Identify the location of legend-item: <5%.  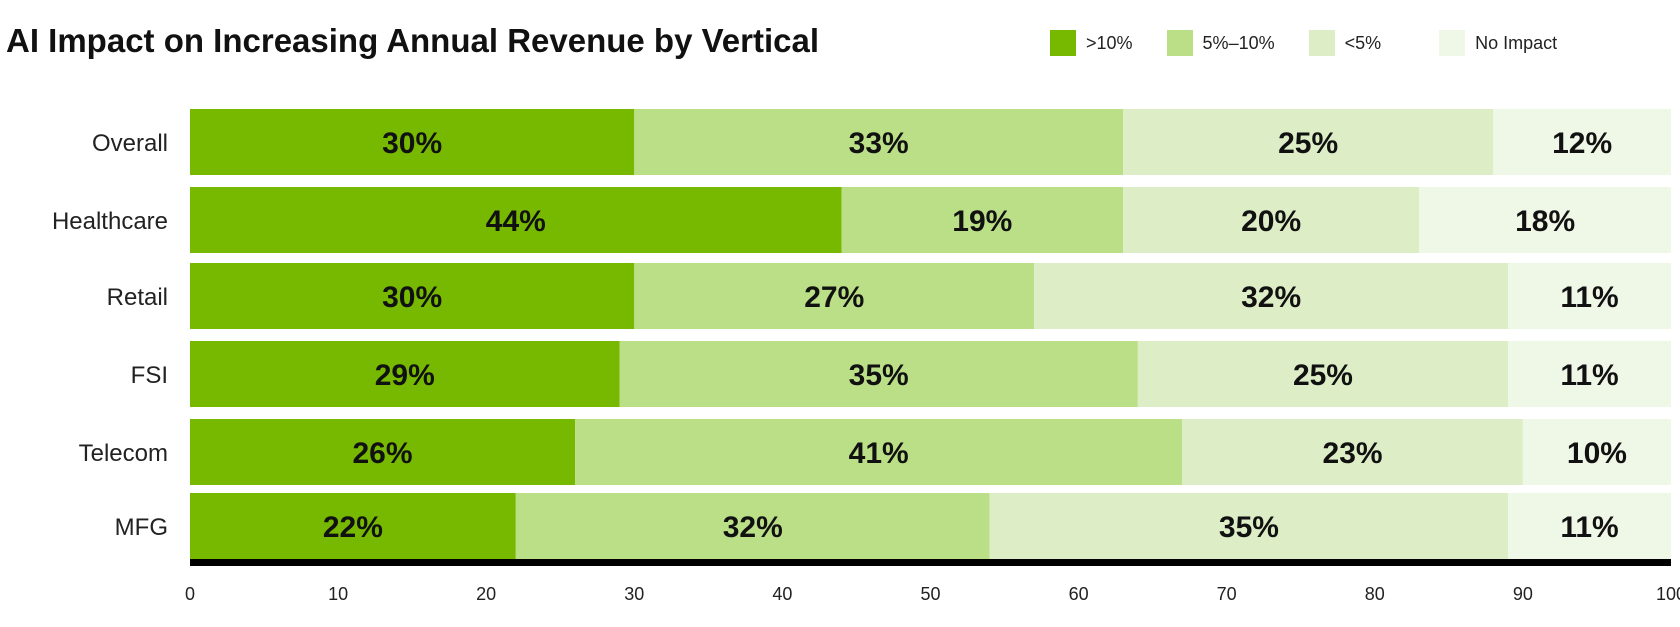
(1345, 43).